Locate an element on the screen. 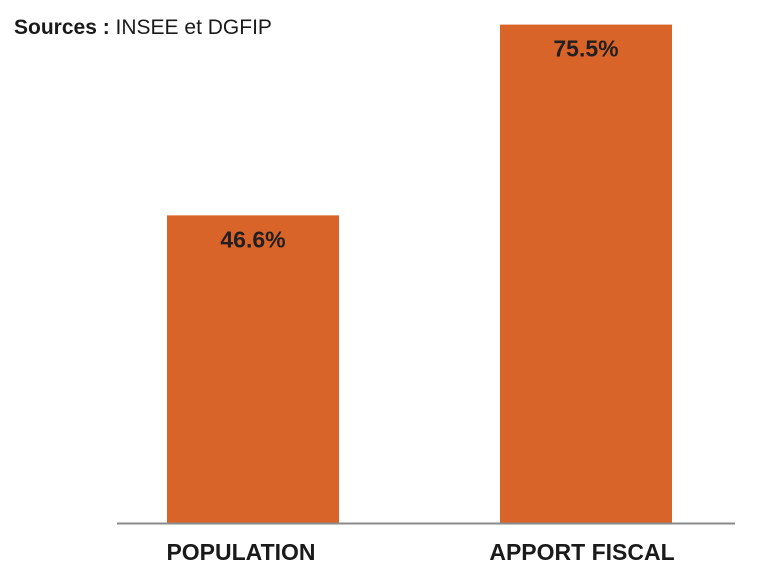  category-tick-label: APPORT FISCAL is located at coordinates (581, 552).